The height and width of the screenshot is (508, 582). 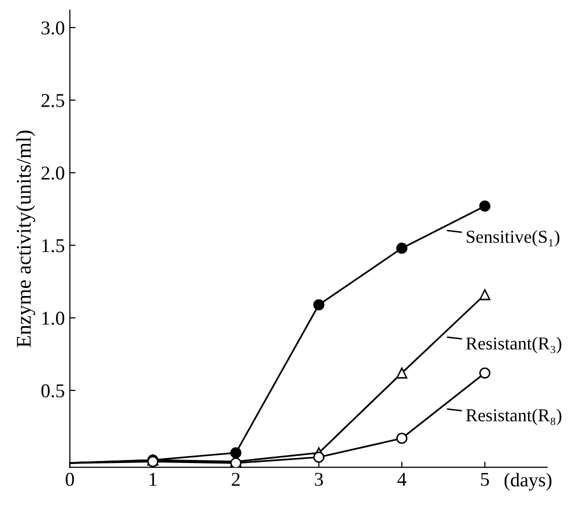 I want to click on y-tick-label: 1.0, so click(x=53, y=318).